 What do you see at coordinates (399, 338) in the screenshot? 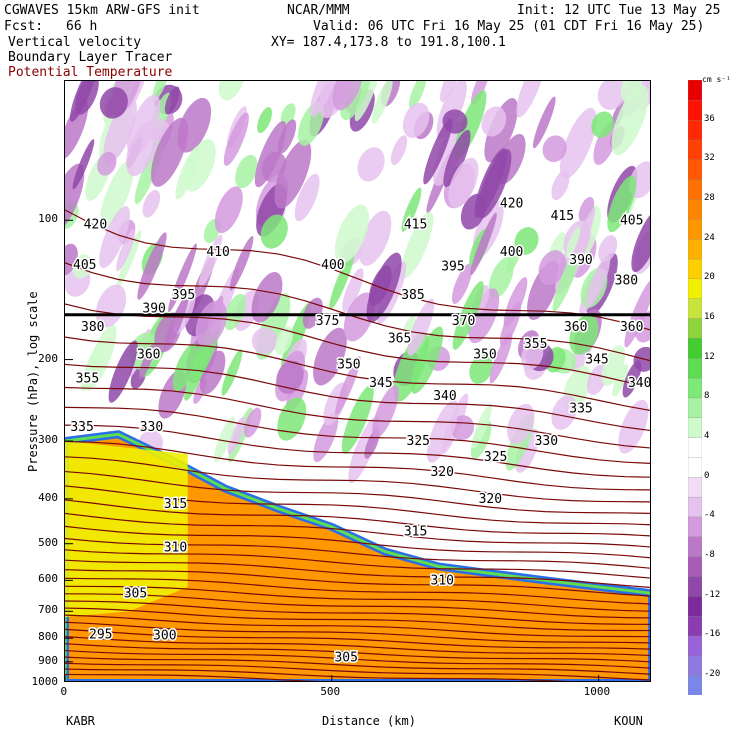
I see `theta-contour-label: 365` at bounding box center [399, 338].